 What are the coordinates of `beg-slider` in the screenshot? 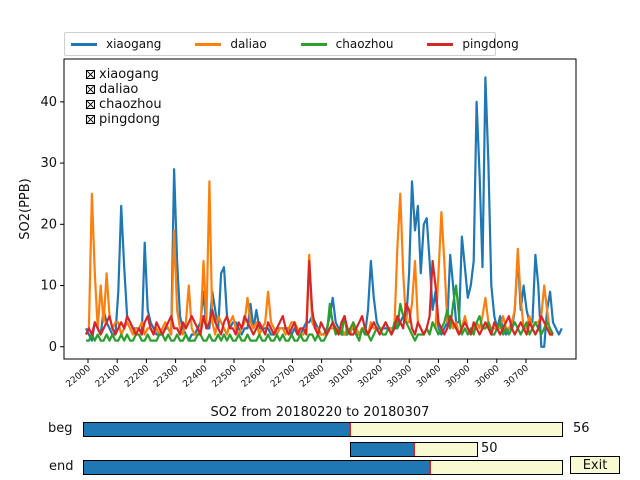 It's located at (323, 429).